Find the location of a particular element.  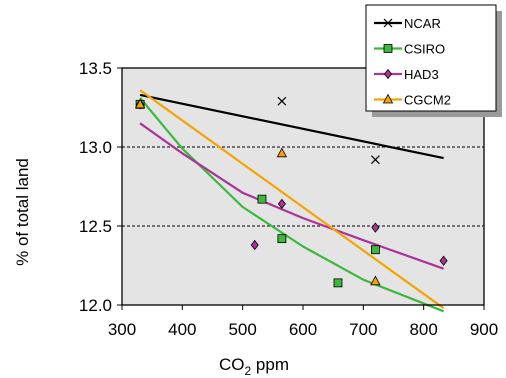

x-tick-label: 400 is located at coordinates (182, 329).